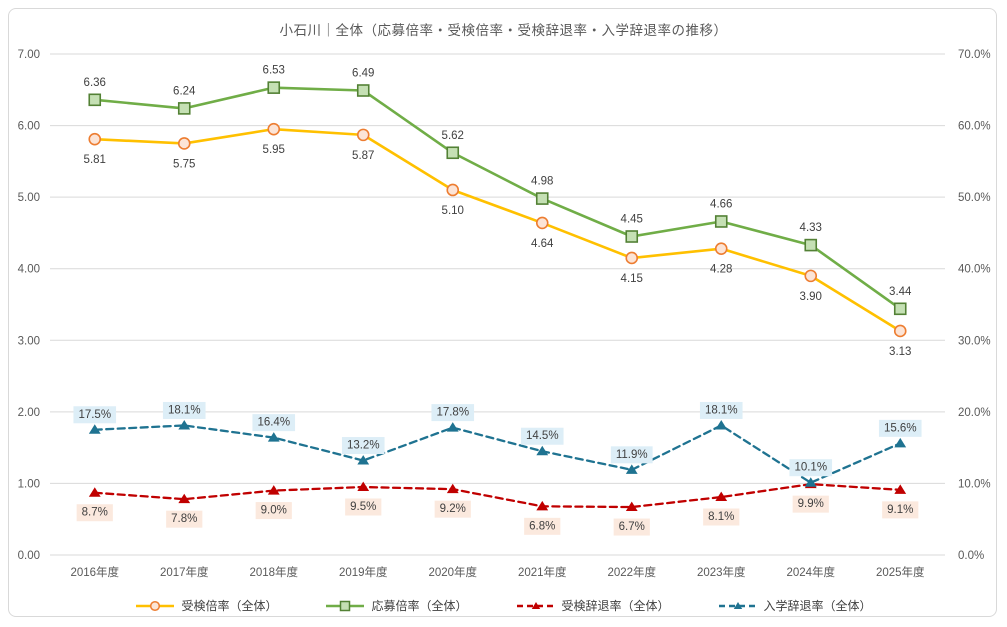 The width and height of the screenshot is (1007, 627). Describe the element at coordinates (974, 127) in the screenshot. I see `y-axis-right-label: 60.0%` at that location.